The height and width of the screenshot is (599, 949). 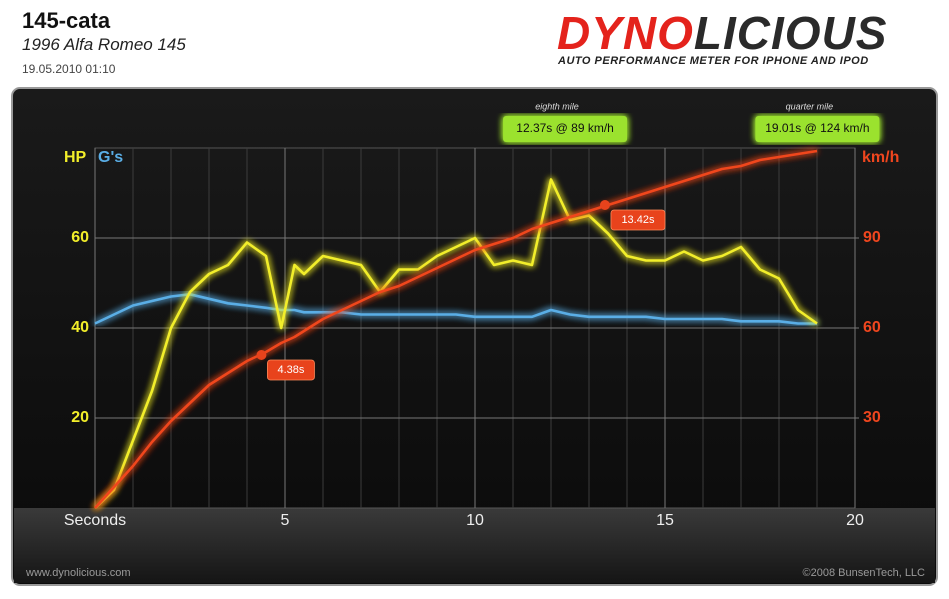 I want to click on y-tick-label: 20, so click(x=80, y=417).